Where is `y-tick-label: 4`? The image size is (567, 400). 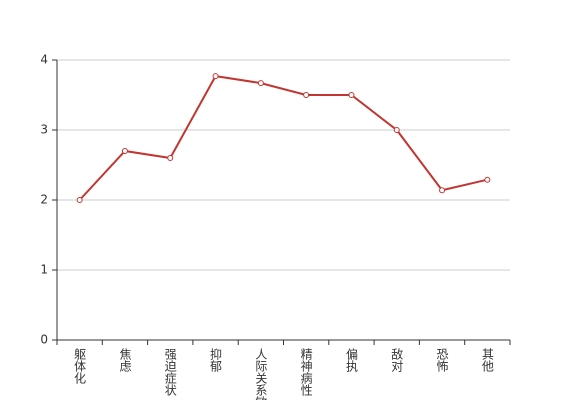
y-tick-label: 4 is located at coordinates (44, 60).